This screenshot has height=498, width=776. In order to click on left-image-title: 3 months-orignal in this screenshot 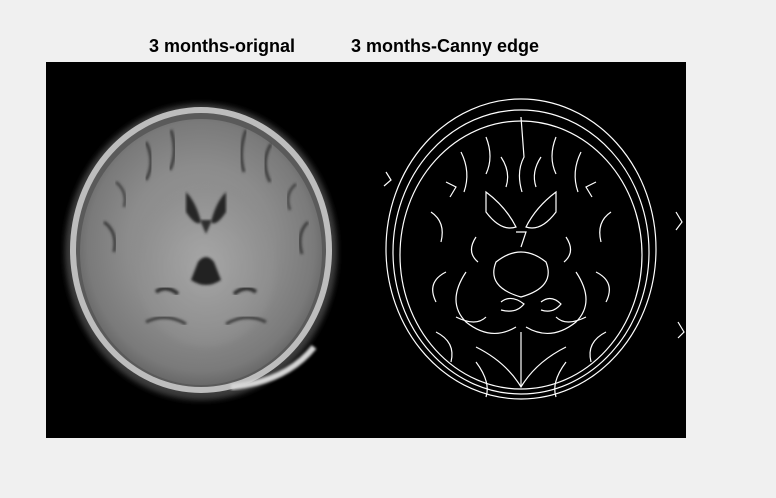, I will do `click(222, 46)`.